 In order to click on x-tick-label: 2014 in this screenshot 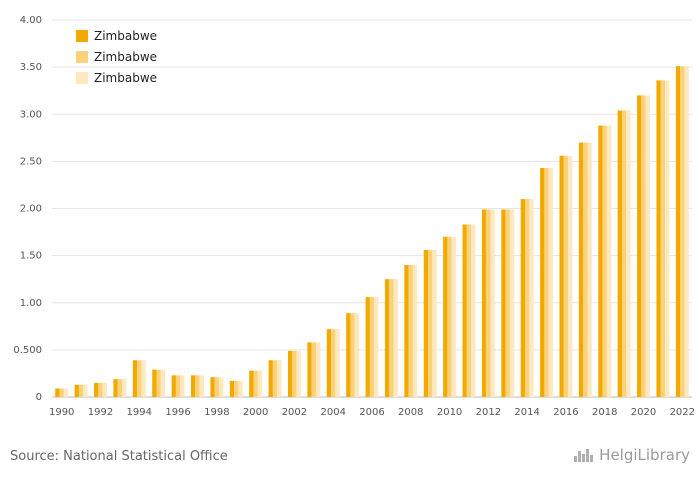, I will do `click(526, 412)`.